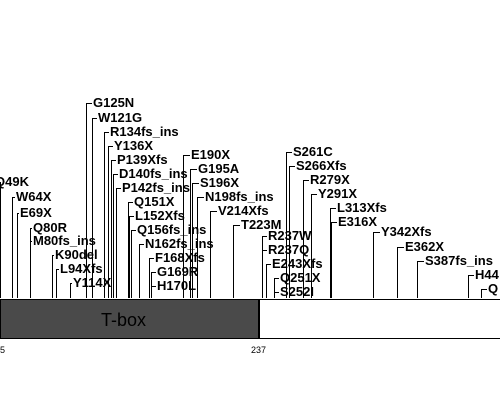  What do you see at coordinates (153, 173) in the screenshot?
I see `mutation-label: D140fs_ins` at bounding box center [153, 173].